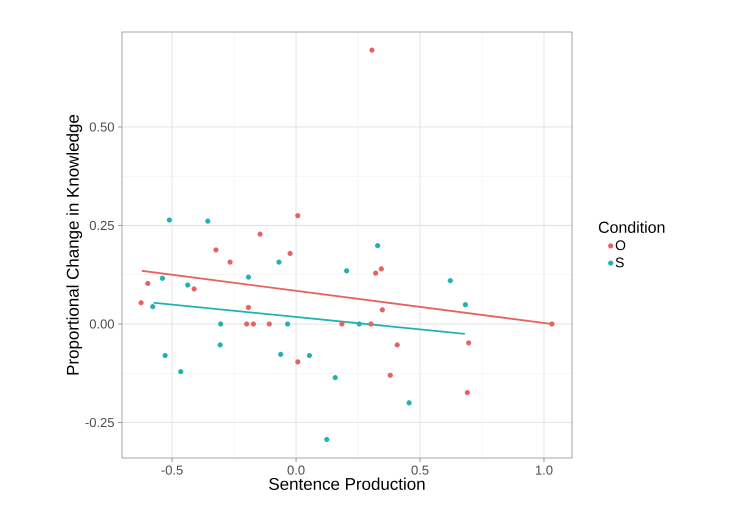  Describe the element at coordinates (621, 245) in the screenshot. I see `legend-label: O` at that location.